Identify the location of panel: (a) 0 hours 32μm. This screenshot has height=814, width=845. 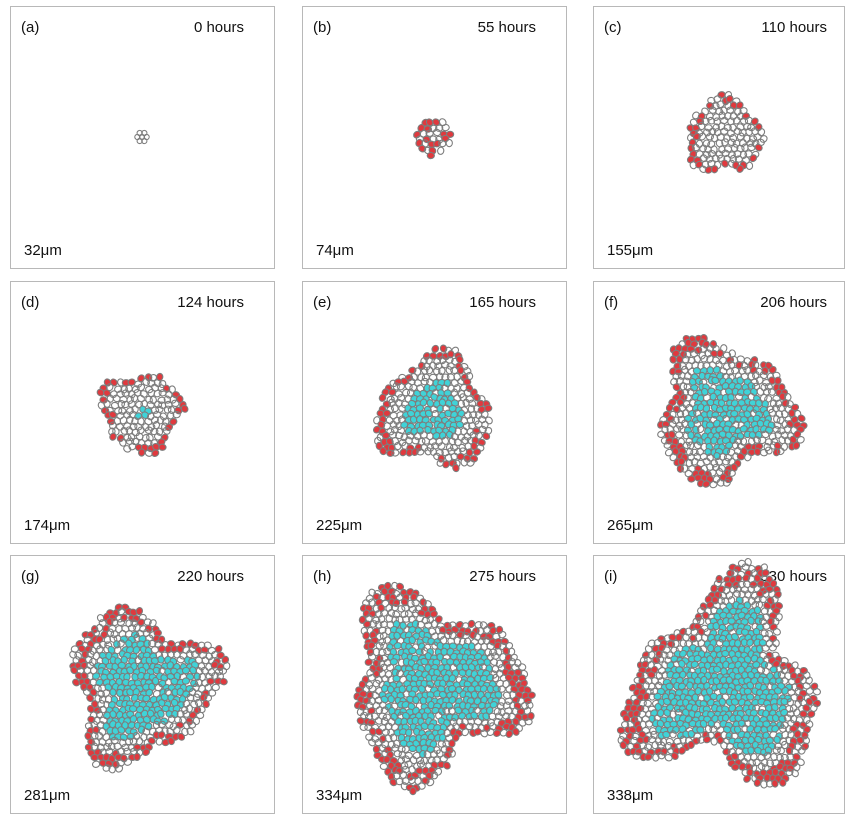
(142, 137).